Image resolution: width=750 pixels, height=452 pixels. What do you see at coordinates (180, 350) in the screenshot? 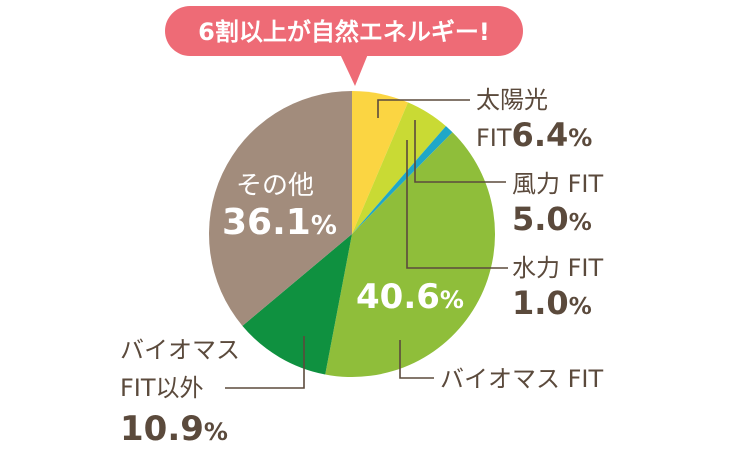
I see `label-biomass-other-name-1: バイオマス` at bounding box center [180, 350].